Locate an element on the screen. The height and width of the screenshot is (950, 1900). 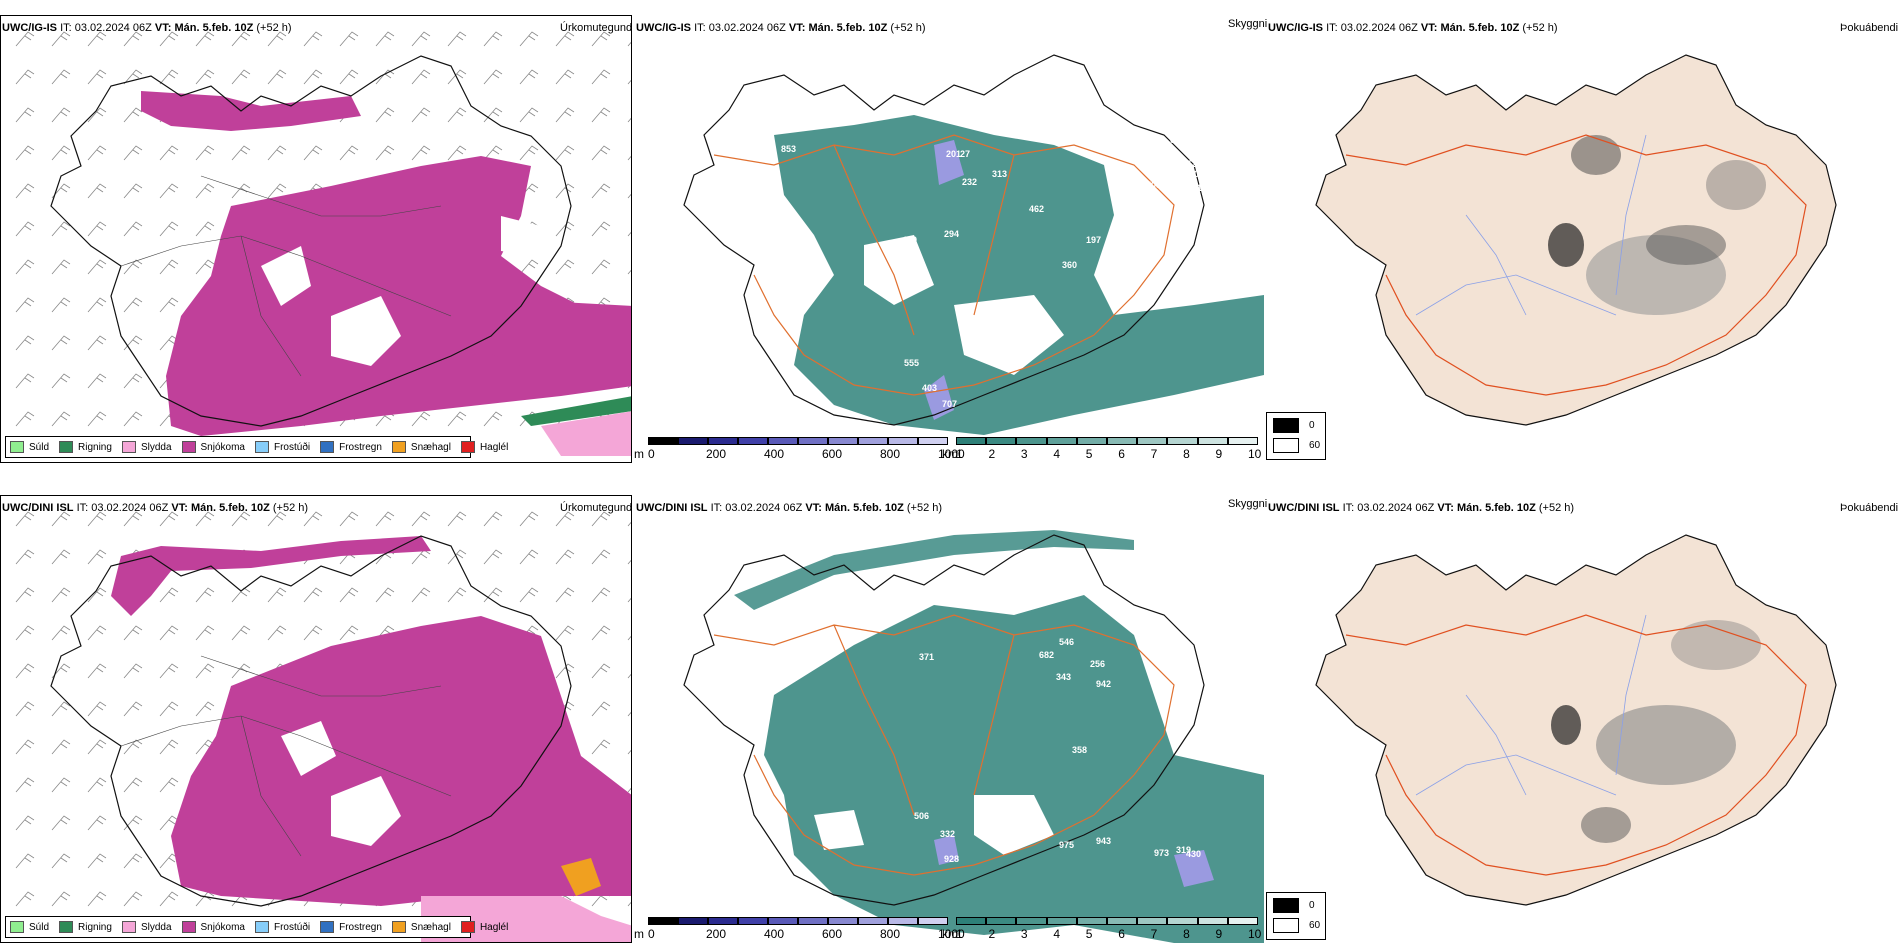
cloud-base-label: 703 is located at coordinates (1153, 185).